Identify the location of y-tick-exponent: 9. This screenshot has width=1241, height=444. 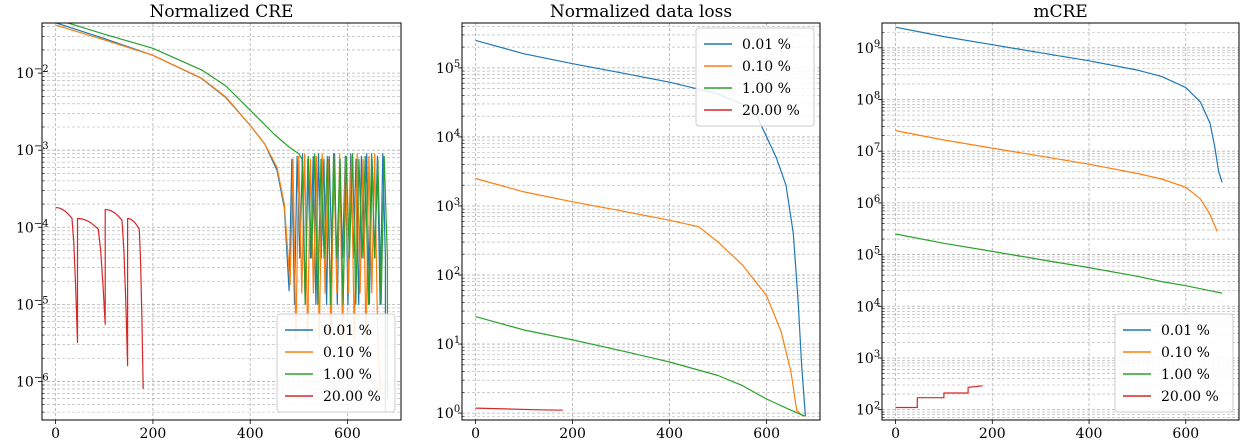
(877, 44).